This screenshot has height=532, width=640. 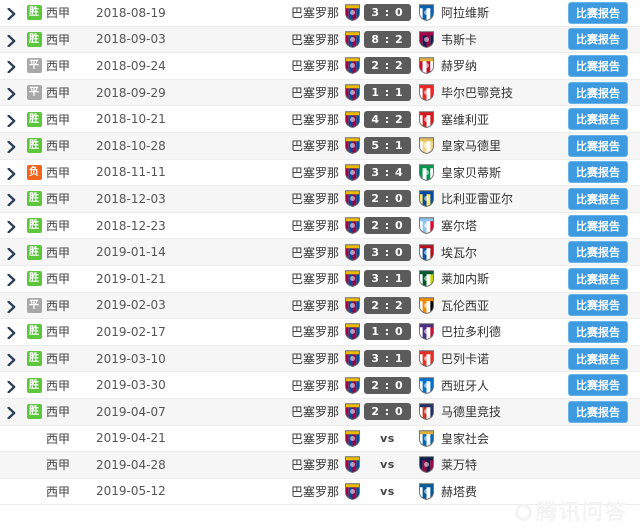 What do you see at coordinates (485, 226) in the screenshot?
I see `away-team-cell: 塞尔塔` at bounding box center [485, 226].